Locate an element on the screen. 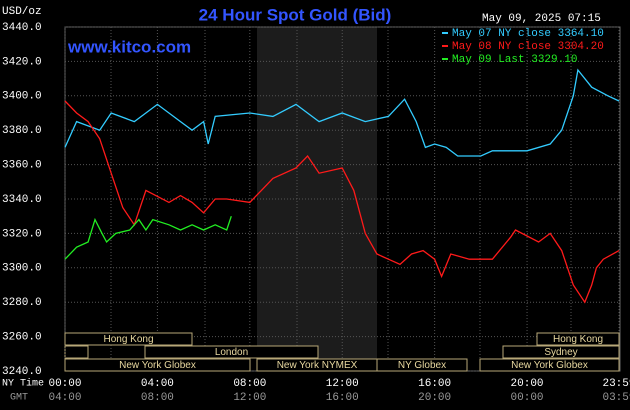  x-tick-label: 23:59 is located at coordinates (616, 384).